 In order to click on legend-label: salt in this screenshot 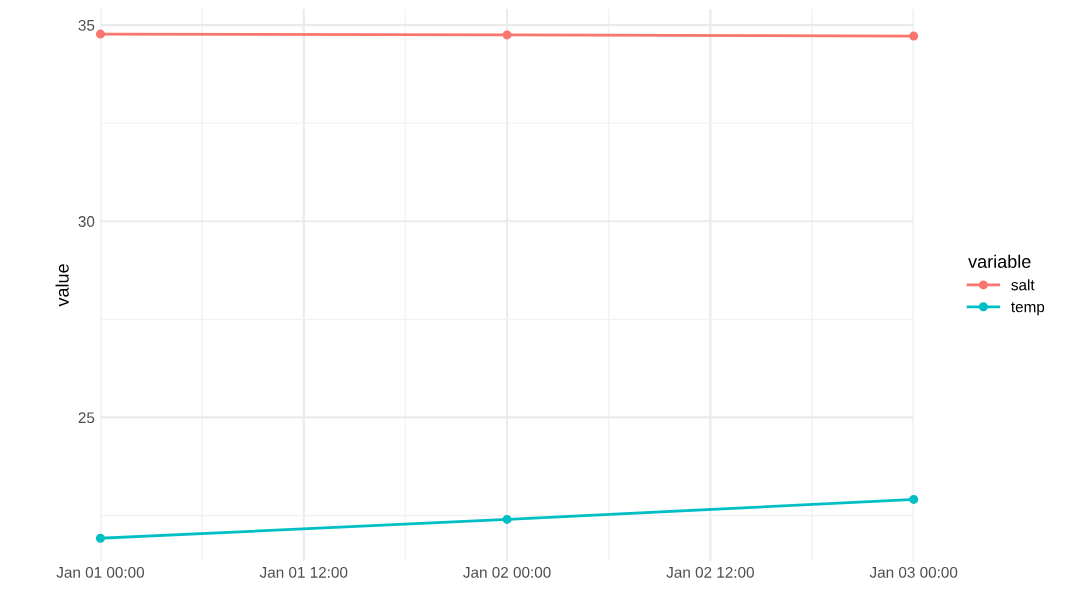, I will do `click(1023, 285)`.